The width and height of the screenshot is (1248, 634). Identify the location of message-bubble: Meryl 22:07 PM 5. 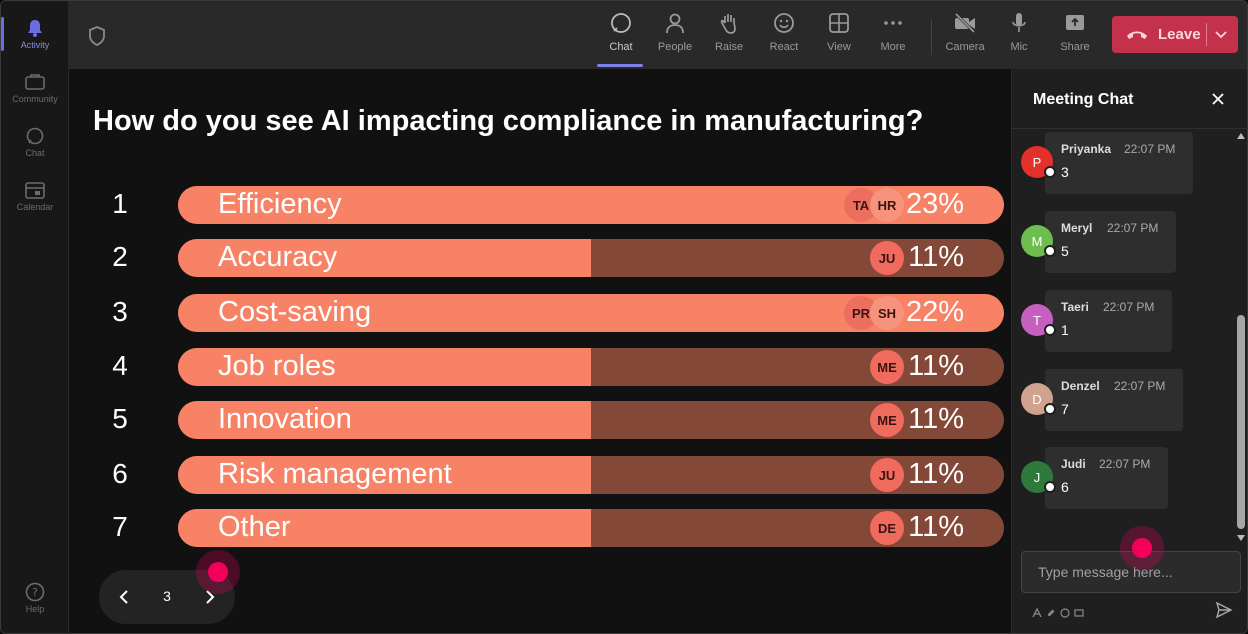
(1110, 242).